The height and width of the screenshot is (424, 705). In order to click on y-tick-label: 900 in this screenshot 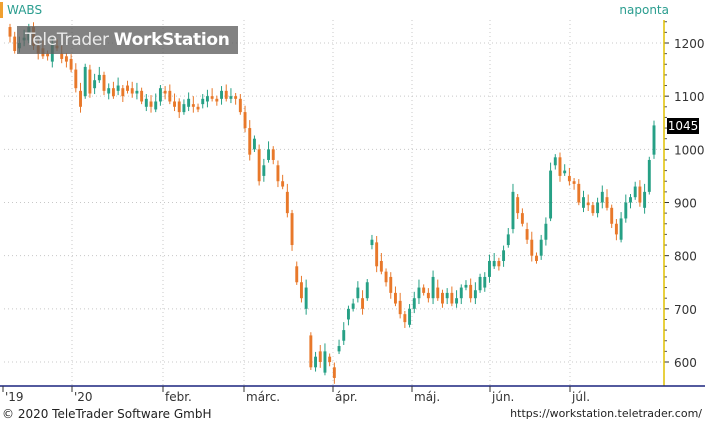, I will do `click(685, 204)`.